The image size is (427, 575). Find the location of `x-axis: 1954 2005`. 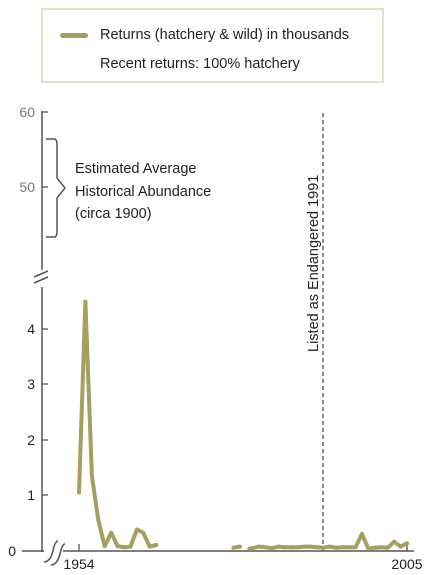

x-axis: 1954 2005 is located at coordinates (222, 556).